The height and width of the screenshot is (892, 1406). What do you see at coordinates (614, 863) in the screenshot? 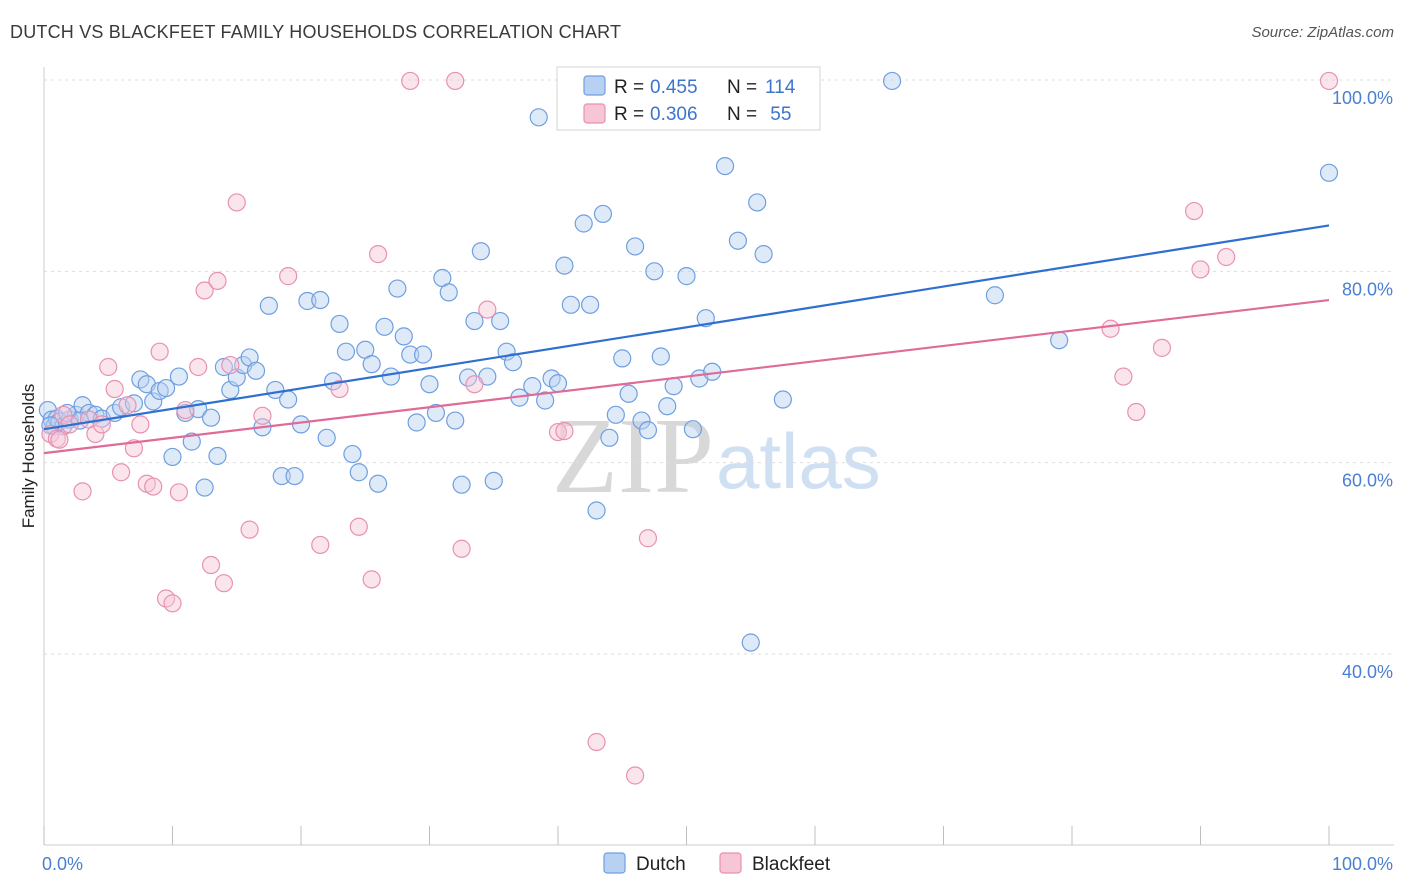
I see `bottom-legend-swatch-dutch` at bounding box center [614, 863].